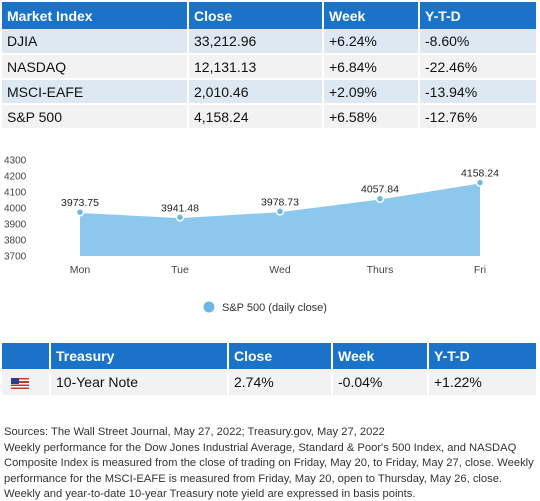 The height and width of the screenshot is (501, 540). What do you see at coordinates (274, 308) in the screenshot?
I see `legend-label: S&P 500 (daily close)` at bounding box center [274, 308].